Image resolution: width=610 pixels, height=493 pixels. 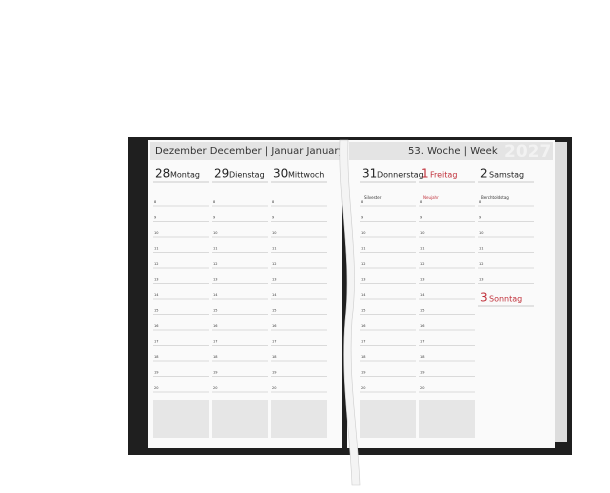 What do you see at coordinates (431, 197) in the screenshot?
I see `holiday-note: Neujahr` at bounding box center [431, 197].